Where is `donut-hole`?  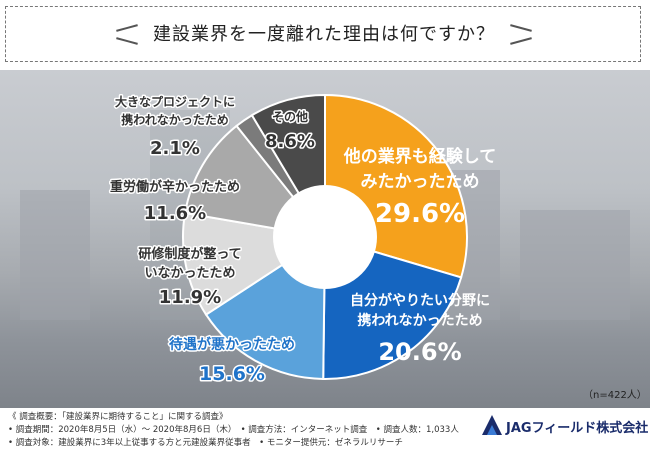 donut-hole is located at coordinates (325, 237).